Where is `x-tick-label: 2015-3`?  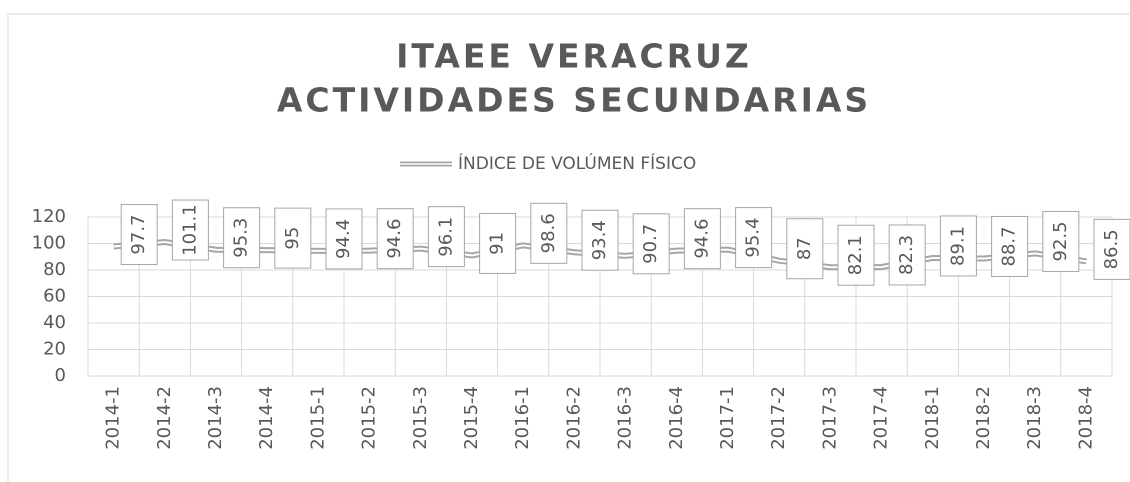 x-tick-label: 2015-3 is located at coordinates (420, 418).